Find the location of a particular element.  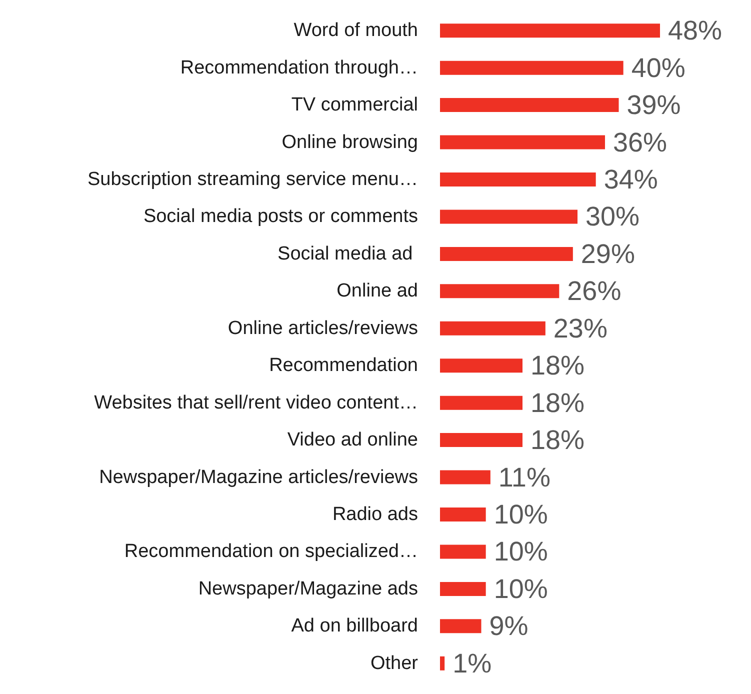

y-tick-label: Ad on billboard is located at coordinates (354, 626).